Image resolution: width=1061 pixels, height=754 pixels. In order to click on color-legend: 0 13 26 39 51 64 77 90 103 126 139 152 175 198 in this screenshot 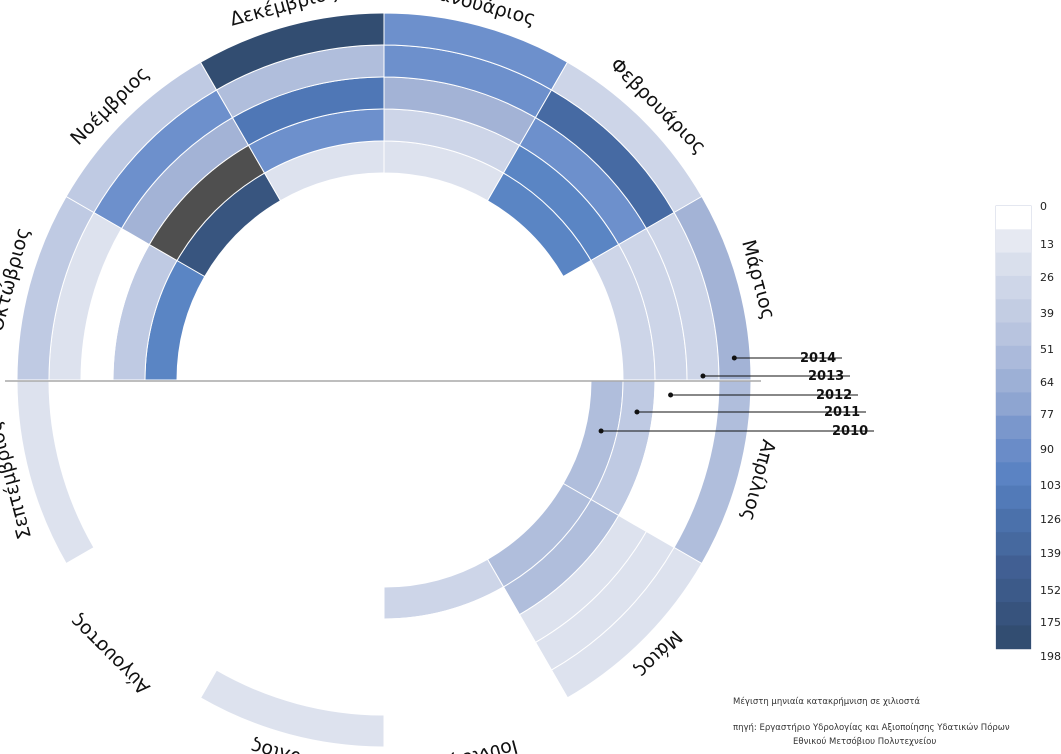, I will do `click(1028, 431)`.